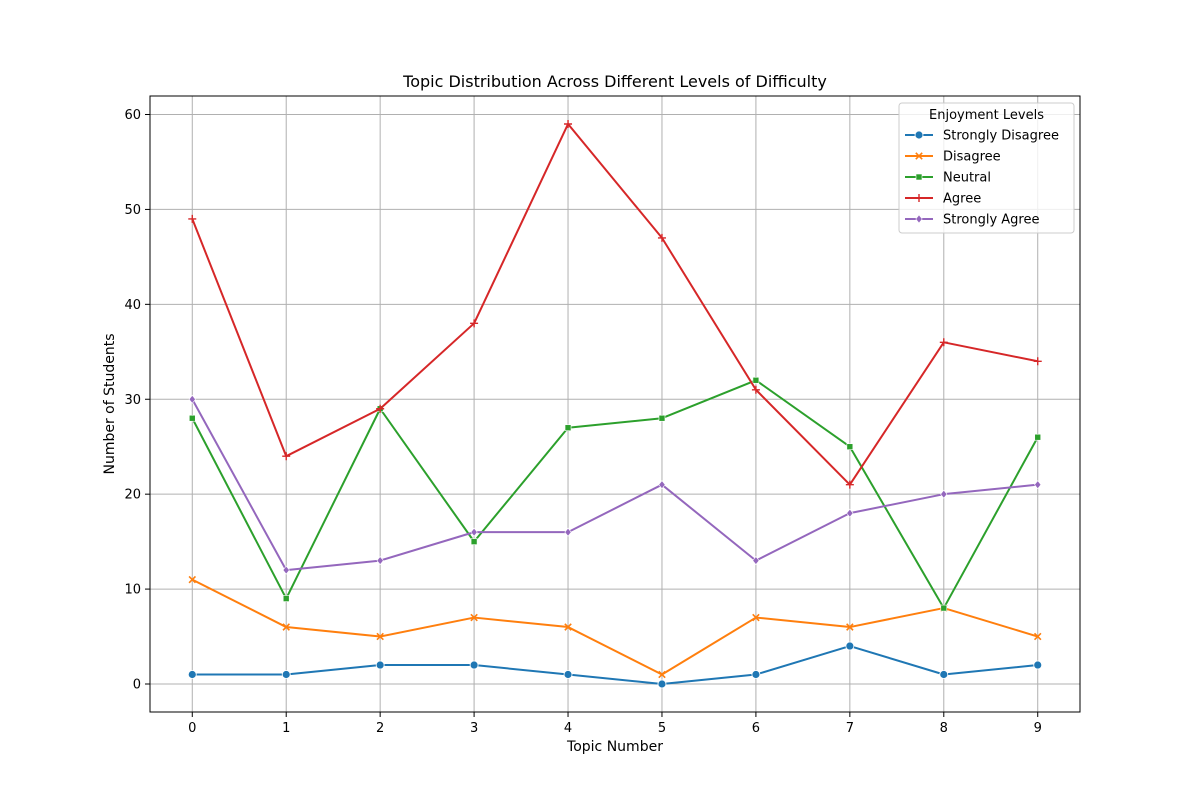 This screenshot has height=805, width=1200. I want to click on legend-item-strongly-agree: Strongly Agree, so click(972, 220).